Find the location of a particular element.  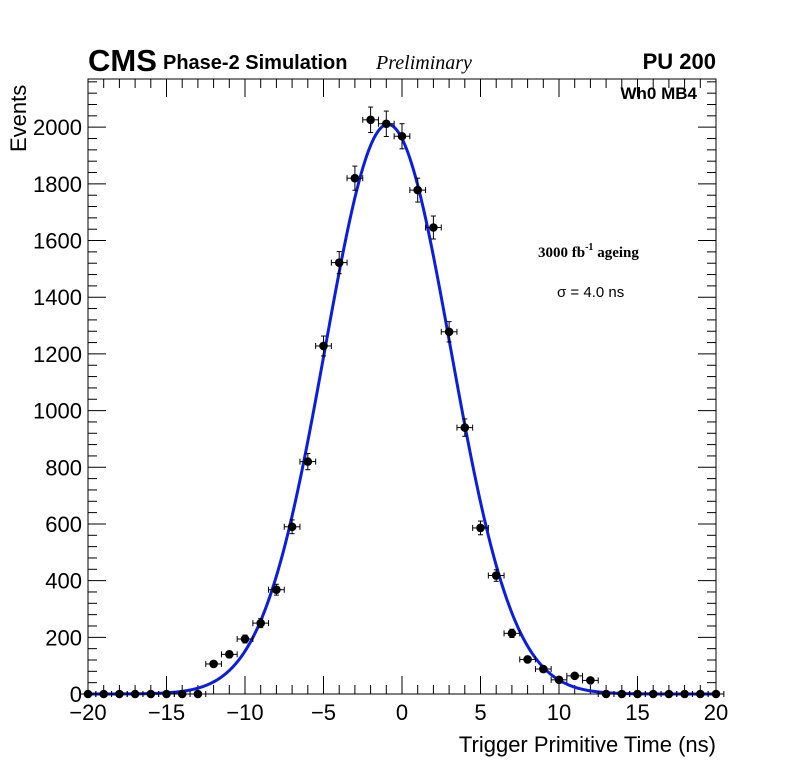

ageing-label: 3000 fb-1 ageing is located at coordinates (588, 251).